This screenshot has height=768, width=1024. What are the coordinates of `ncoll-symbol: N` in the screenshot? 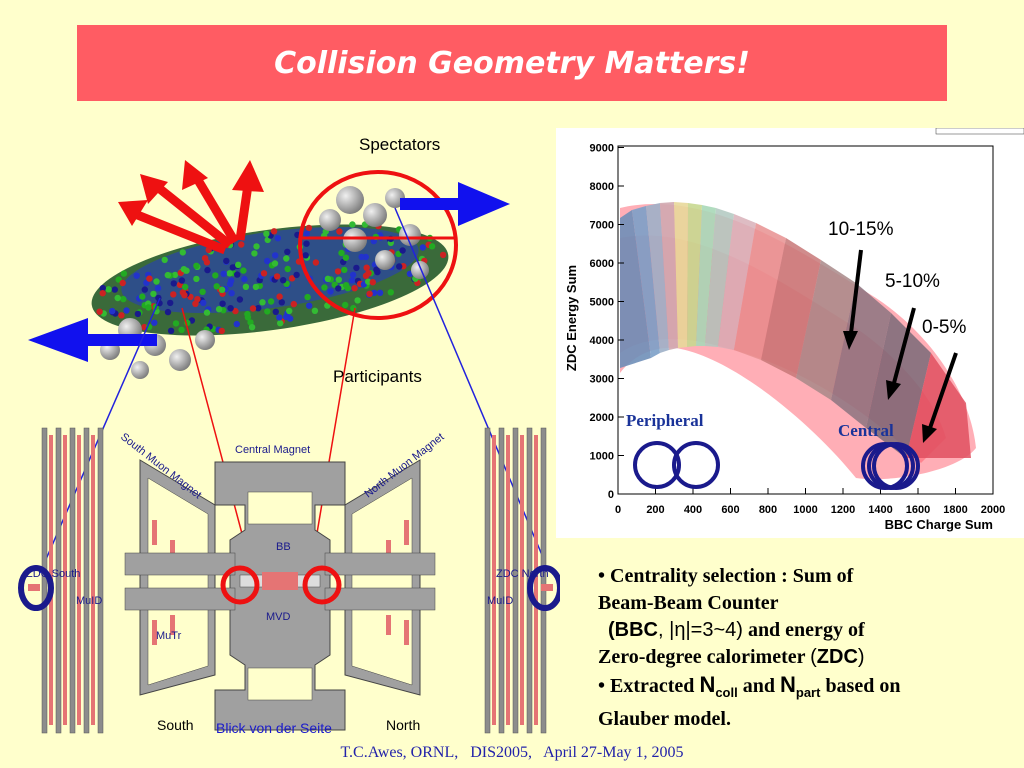 It's located at (707, 684).